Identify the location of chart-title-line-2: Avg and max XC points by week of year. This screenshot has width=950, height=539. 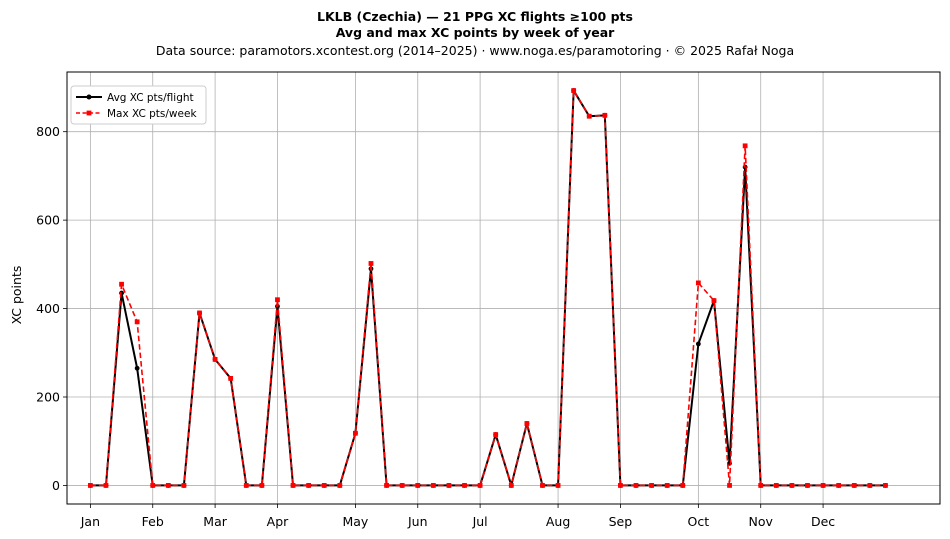
(475, 32).